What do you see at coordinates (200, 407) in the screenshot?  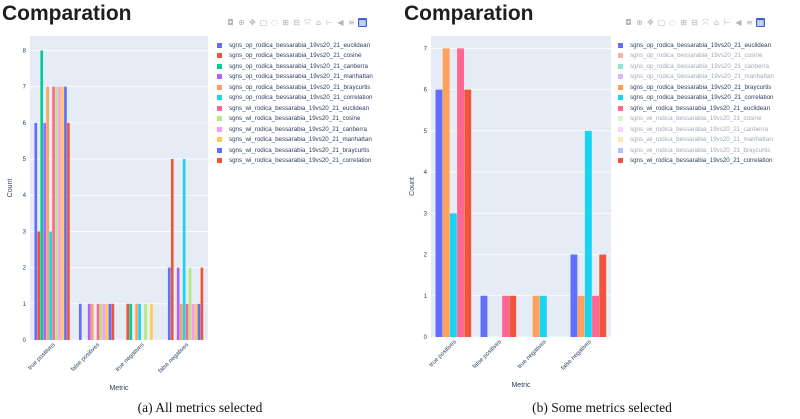 I see `figure-caption: (a) All metrics selected` at bounding box center [200, 407].